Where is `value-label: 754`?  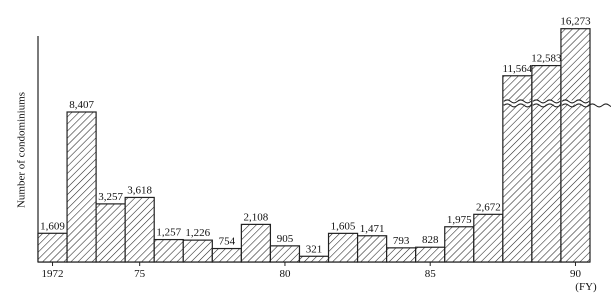 value-label: 754 is located at coordinates (227, 242).